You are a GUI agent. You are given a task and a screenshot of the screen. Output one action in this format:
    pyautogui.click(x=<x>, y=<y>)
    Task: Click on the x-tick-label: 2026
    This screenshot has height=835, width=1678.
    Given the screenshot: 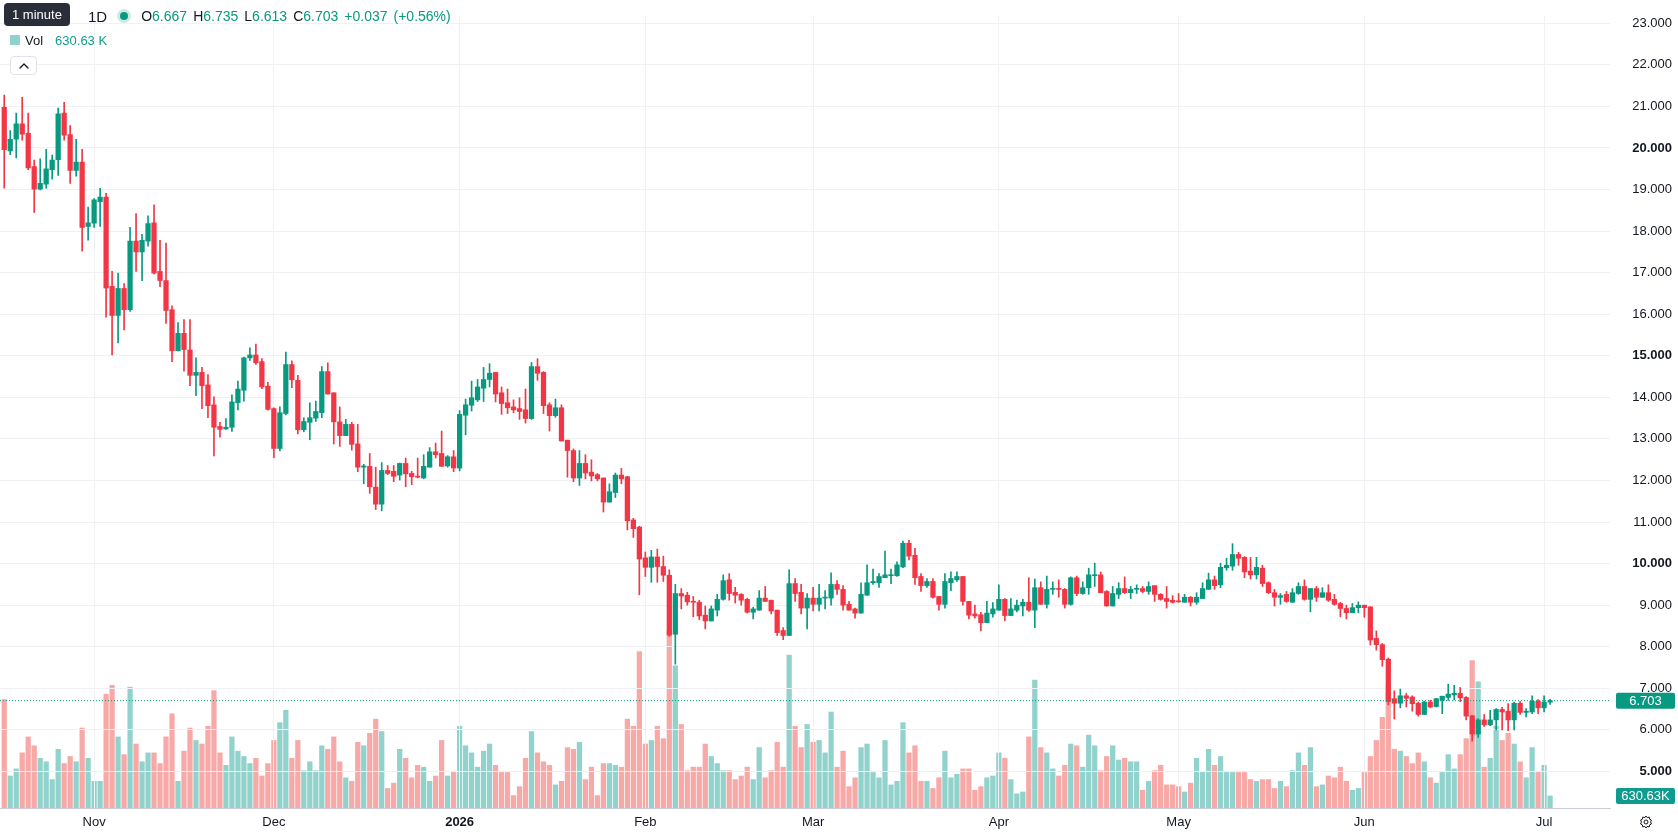 What is the action you would take?
    pyautogui.click(x=460, y=822)
    